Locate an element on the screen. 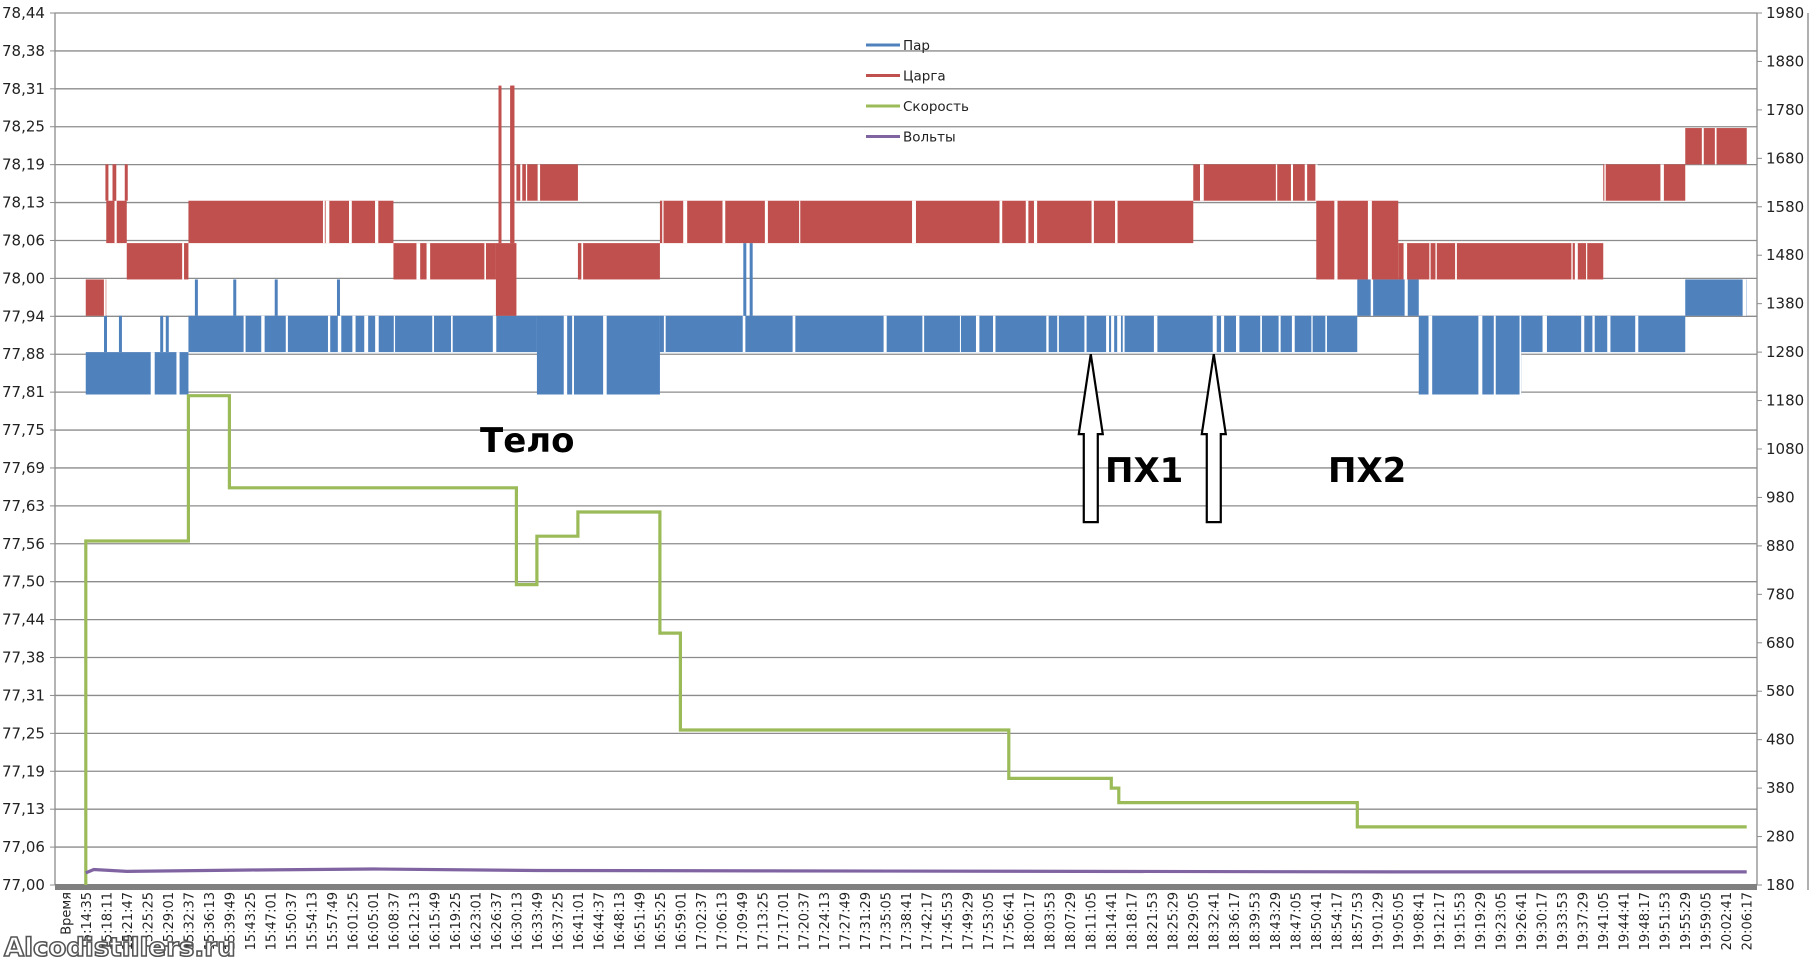  left-tick-label: 77,25 is located at coordinates (23, 733).